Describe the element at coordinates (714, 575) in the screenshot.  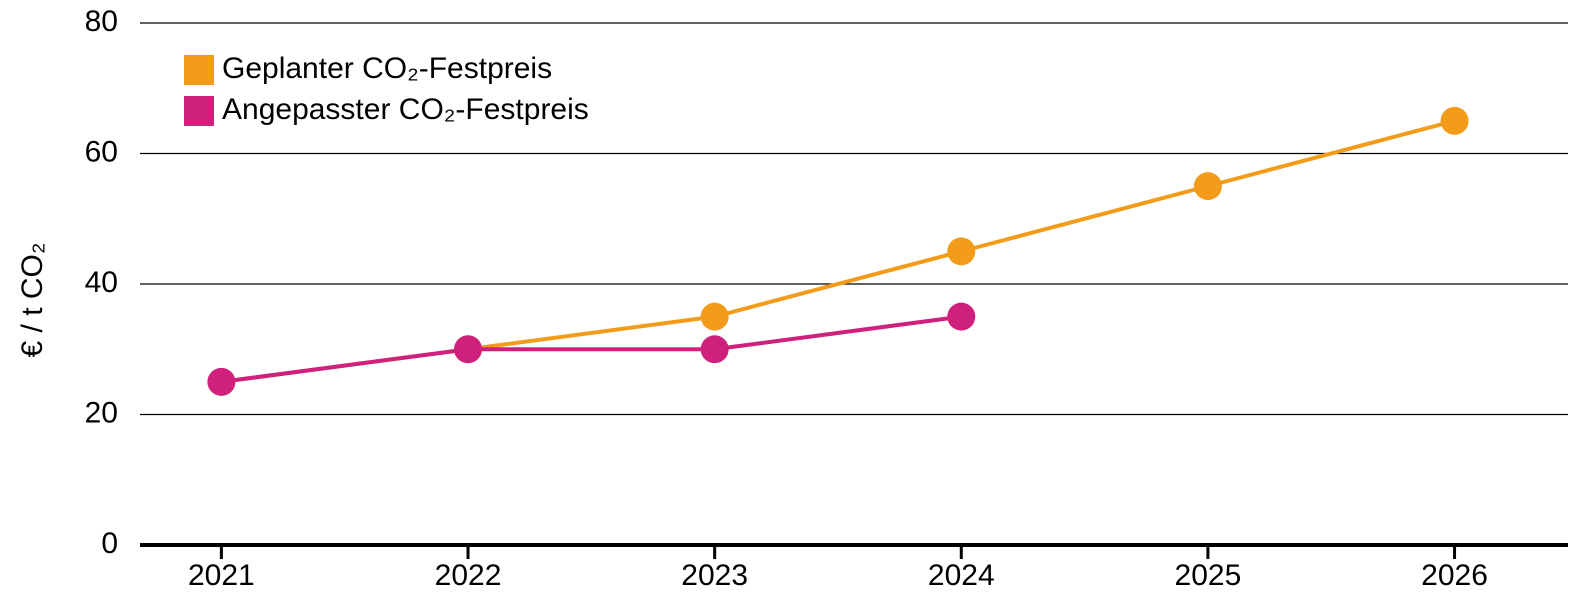
I see `x-tick-label: 2023` at that location.